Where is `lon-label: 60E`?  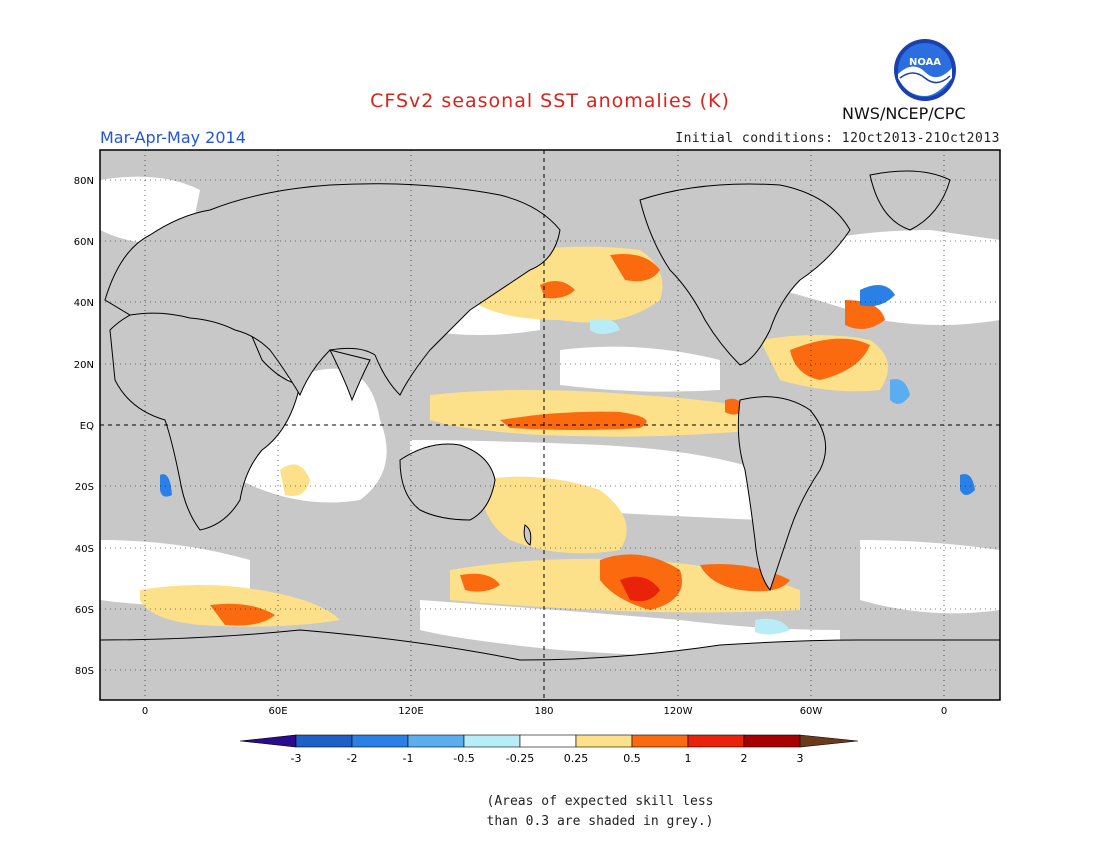
lon-label: 60E is located at coordinates (277, 711).